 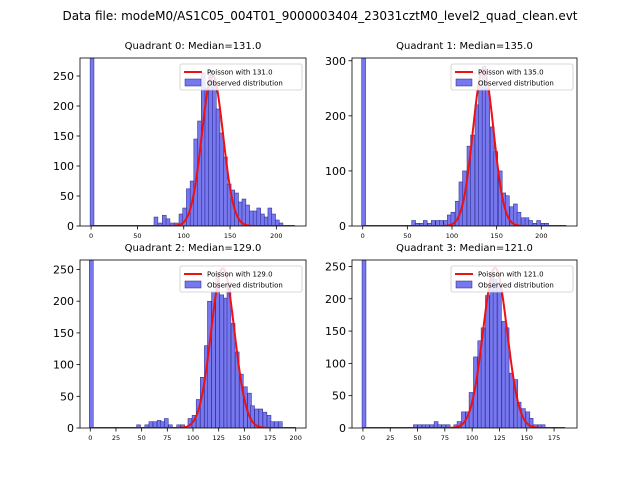 I want to click on legend-label-poisson: Poisson with 121.0, so click(x=511, y=275).